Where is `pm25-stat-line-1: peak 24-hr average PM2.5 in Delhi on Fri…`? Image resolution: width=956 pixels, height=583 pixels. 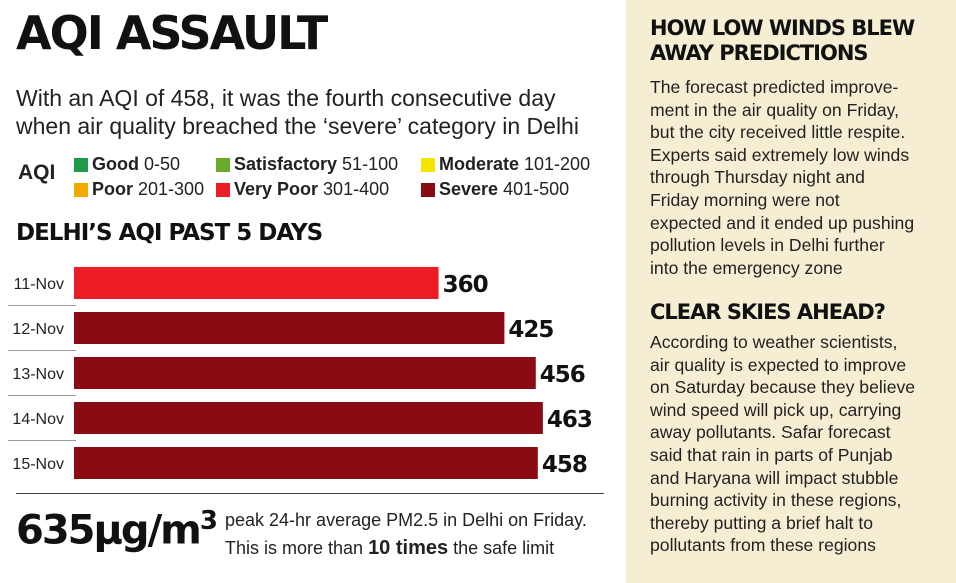 pm25-stat-line-1: peak 24-hr average PM2.5 in Delhi on Fri… is located at coordinates (406, 520).